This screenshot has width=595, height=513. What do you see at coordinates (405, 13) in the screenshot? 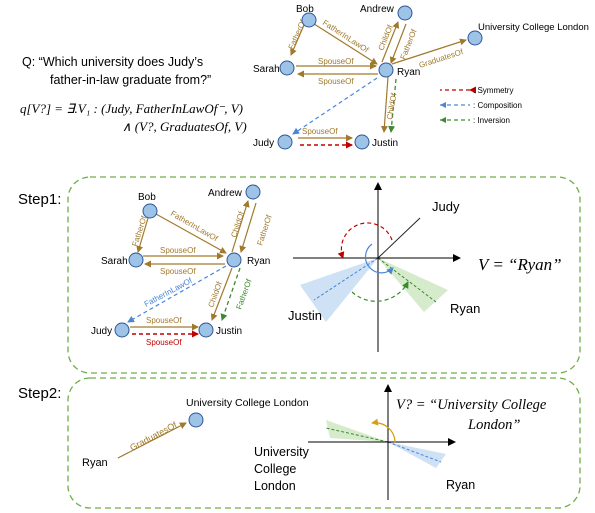
I see `node-andrew` at bounding box center [405, 13].